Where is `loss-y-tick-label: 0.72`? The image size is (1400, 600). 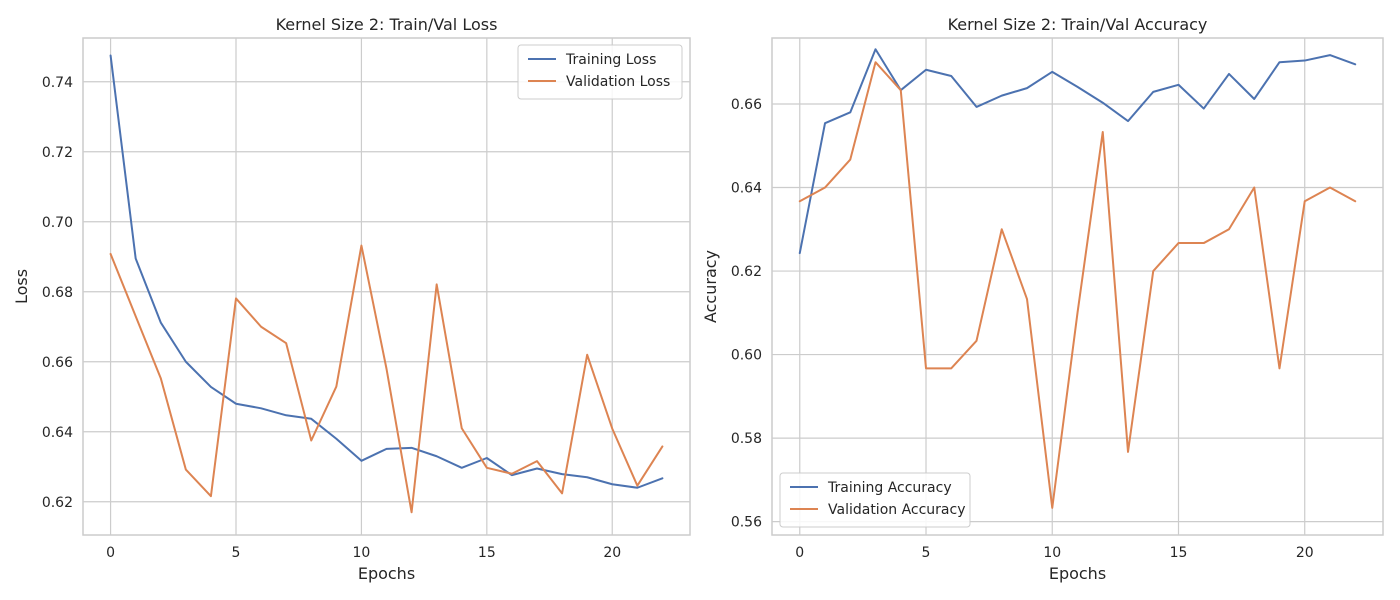
loss-y-tick-label: 0.72 is located at coordinates (57, 153).